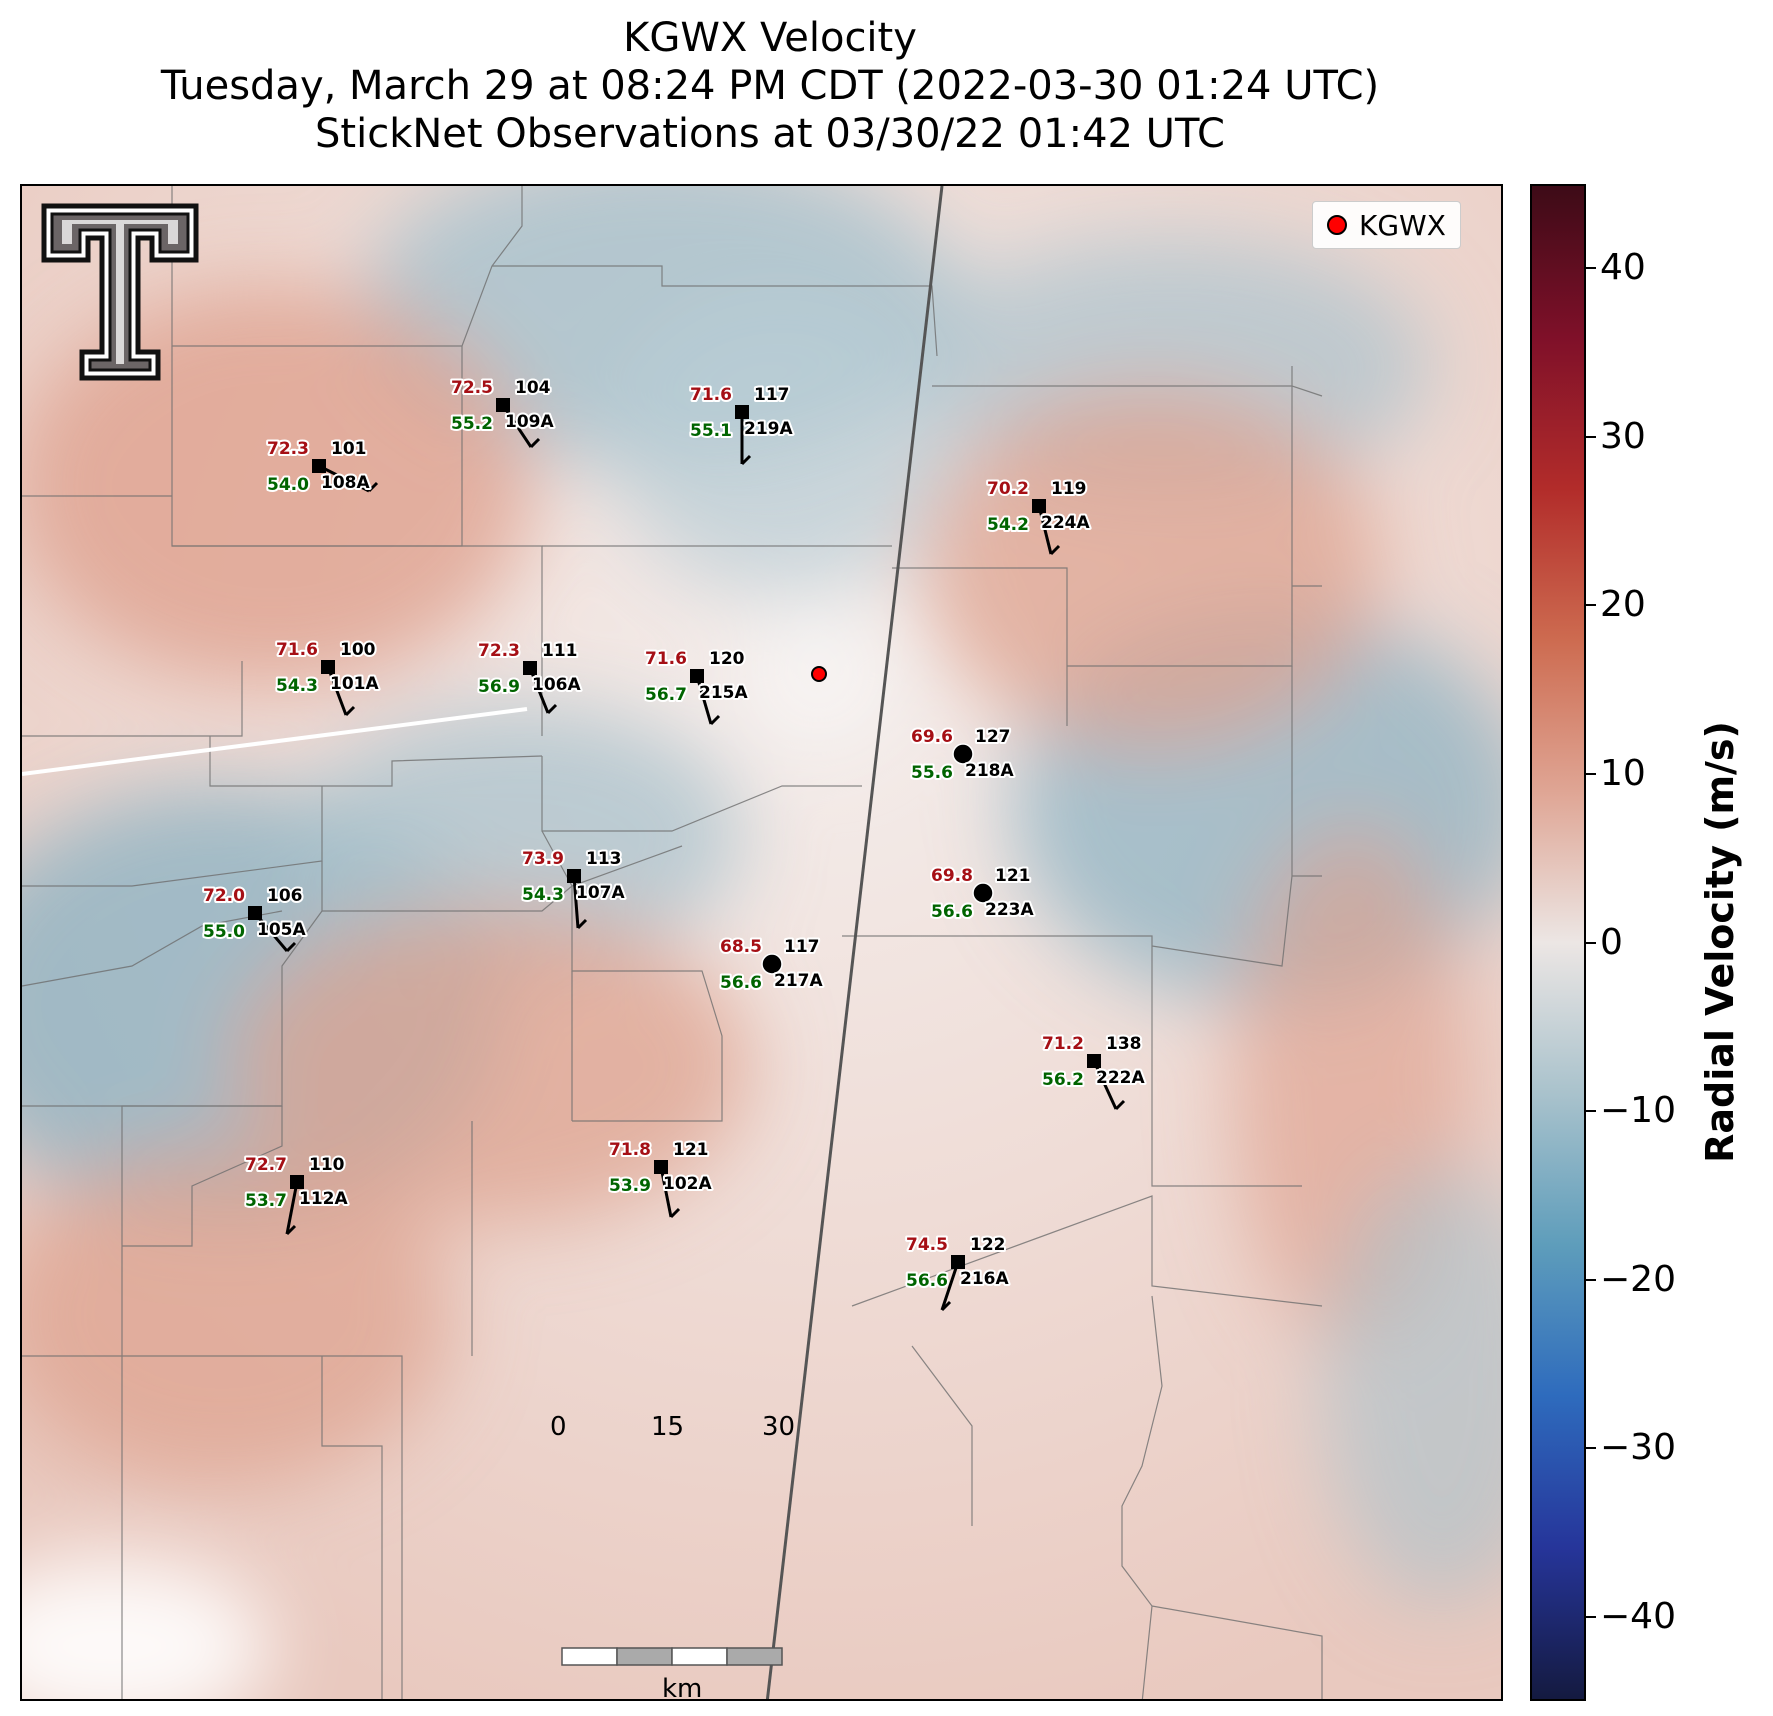 The image size is (1773, 1716). Describe the element at coordinates (741, 947) in the screenshot. I see `station-temperature: 68.5` at that location.